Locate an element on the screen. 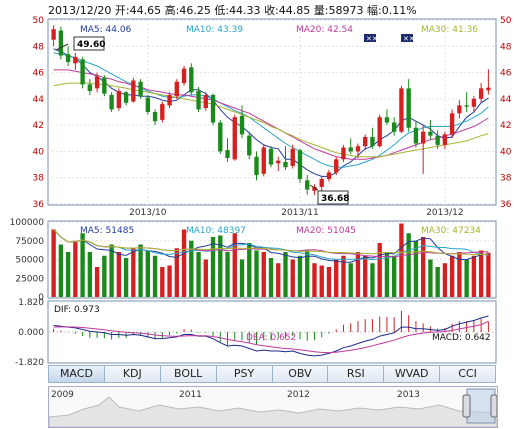  vol-ma10-legend: MA10: 48397 is located at coordinates (216, 231).